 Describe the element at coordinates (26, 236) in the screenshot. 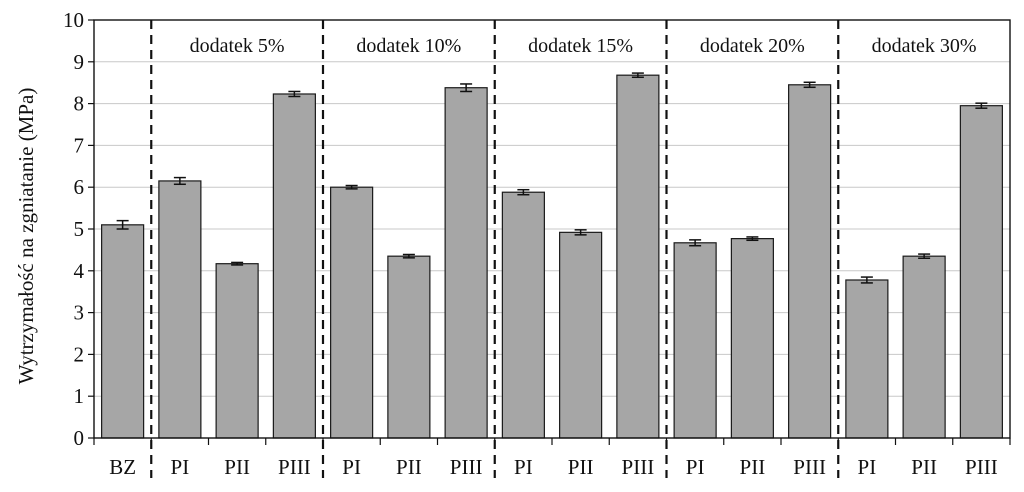

I see `y-axis-title: Wytrzymałość na zgniatanie (MPa)` at that location.